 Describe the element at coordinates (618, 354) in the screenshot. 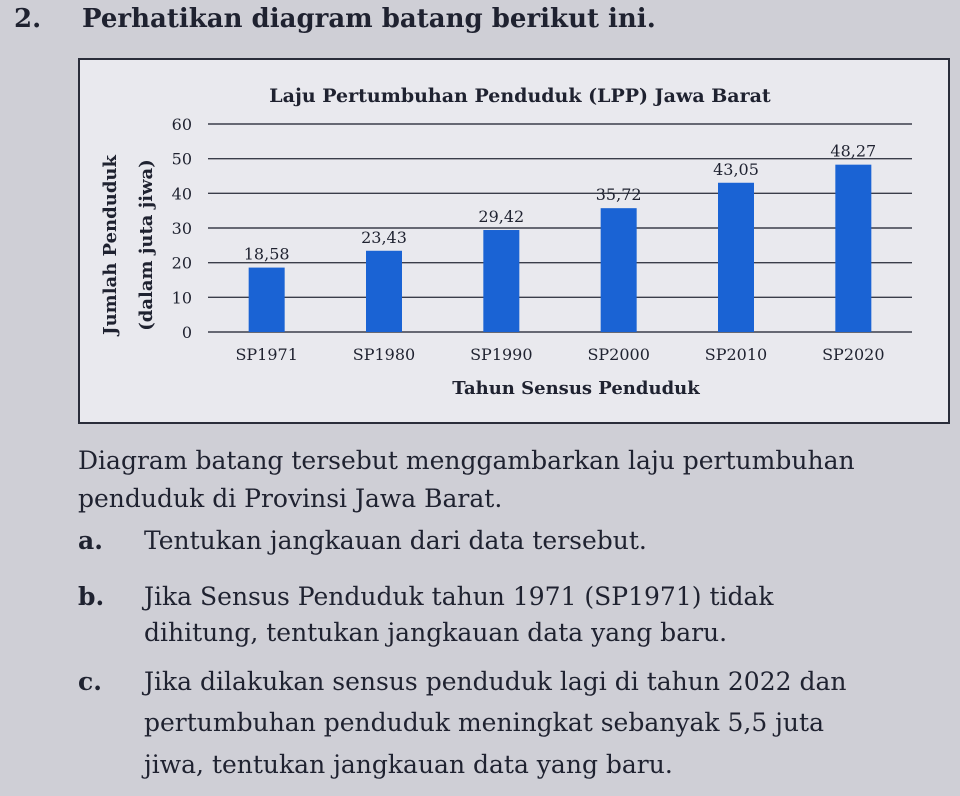

I see `x-tick-label: SP2000` at that location.